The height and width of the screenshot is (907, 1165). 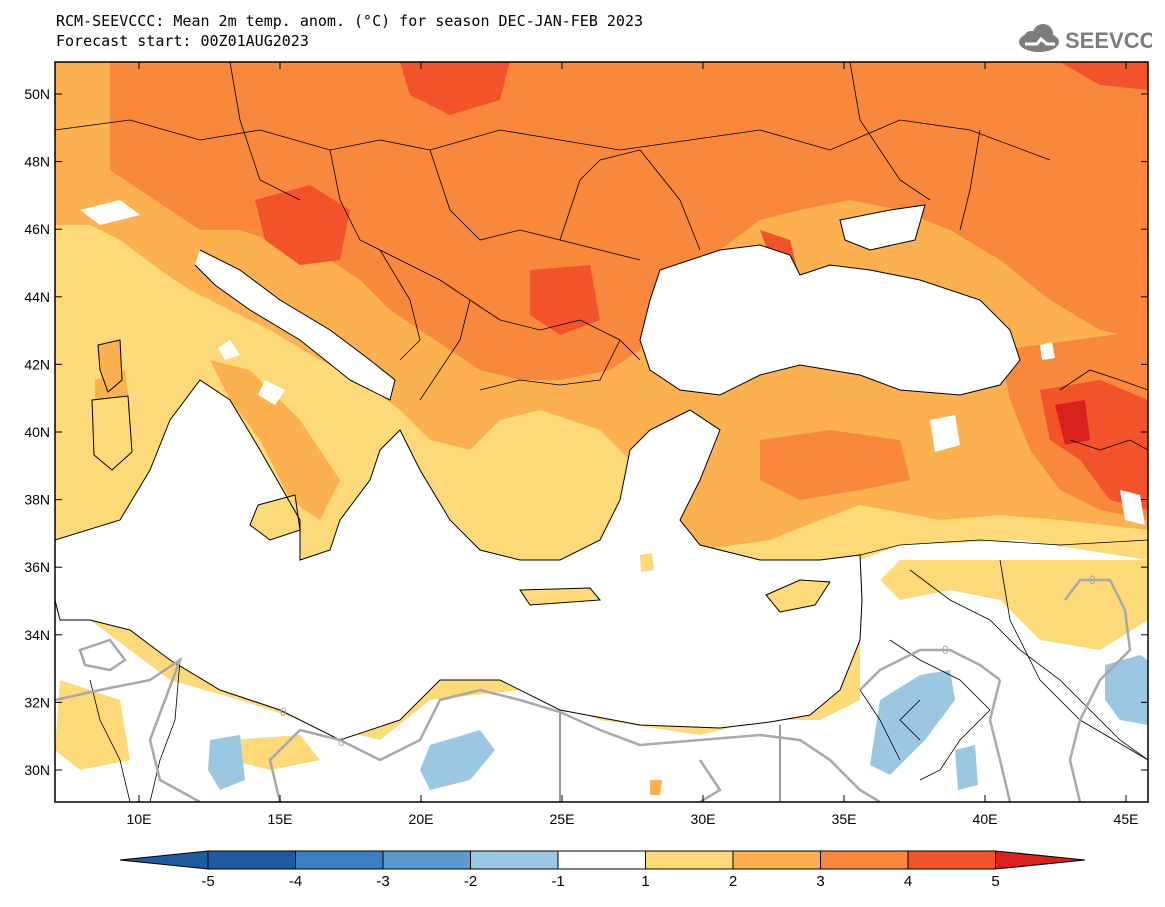 What do you see at coordinates (207, 881) in the screenshot?
I see `colorbar-tick-label: -5` at bounding box center [207, 881].